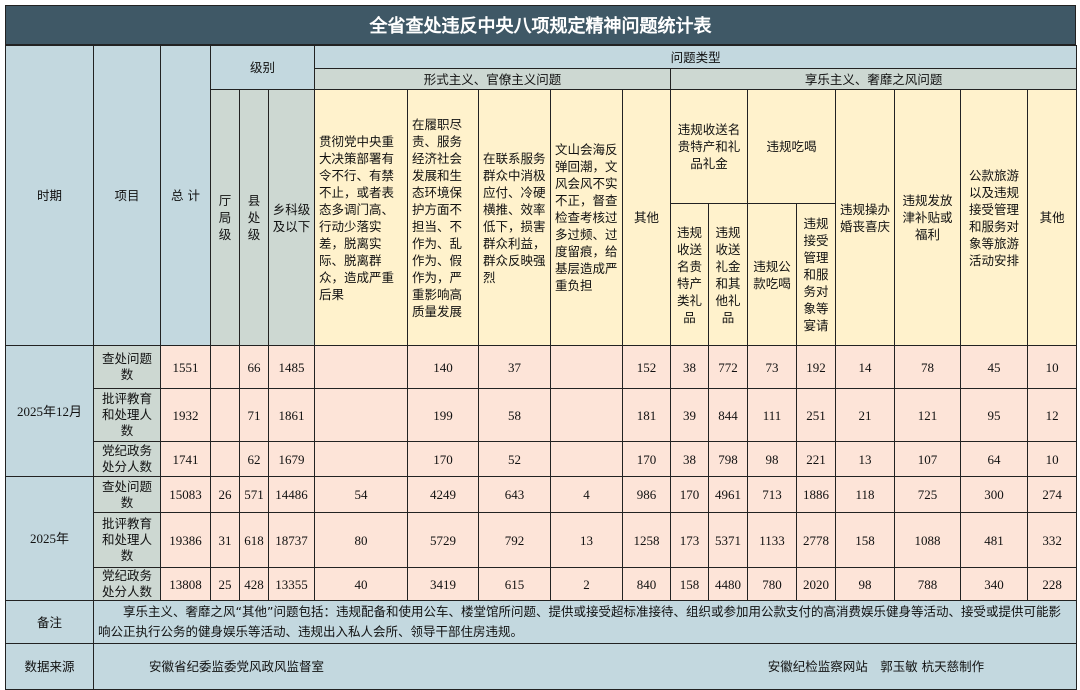 Image resolution: width=1080 pixels, height=690 pixels. I want to click on header-dining-group: 违规吃喝, so click(792, 146).